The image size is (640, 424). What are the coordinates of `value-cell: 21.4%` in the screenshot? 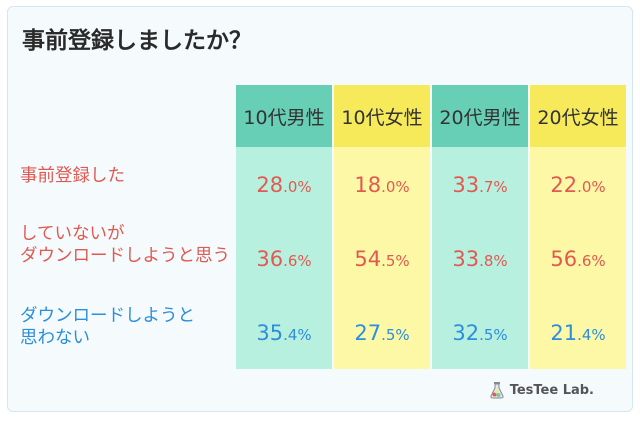 It's located at (578, 333).